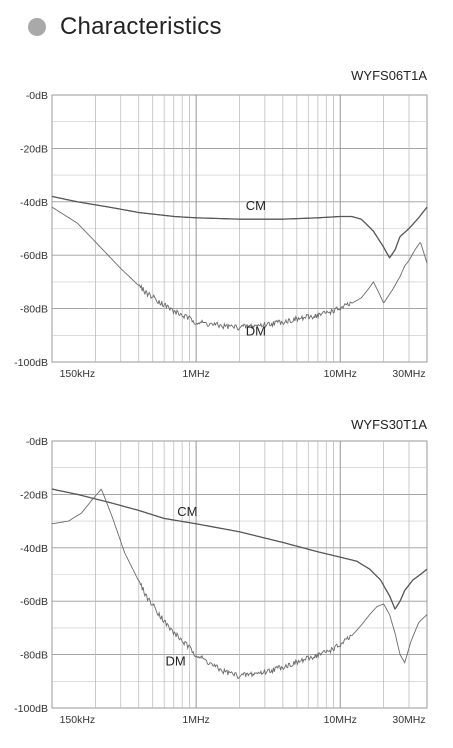 The image size is (453, 748). I want to click on chart-title: WYFS30T1A, so click(389, 424).